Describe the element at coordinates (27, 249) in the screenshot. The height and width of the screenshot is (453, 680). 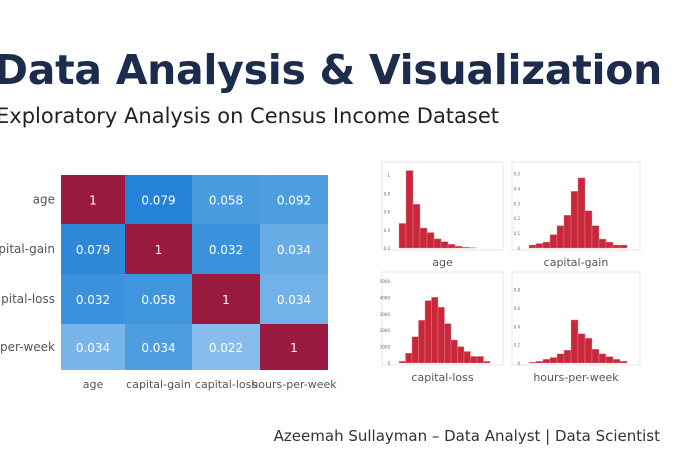
I see `row-label: capital-gain` at that location.